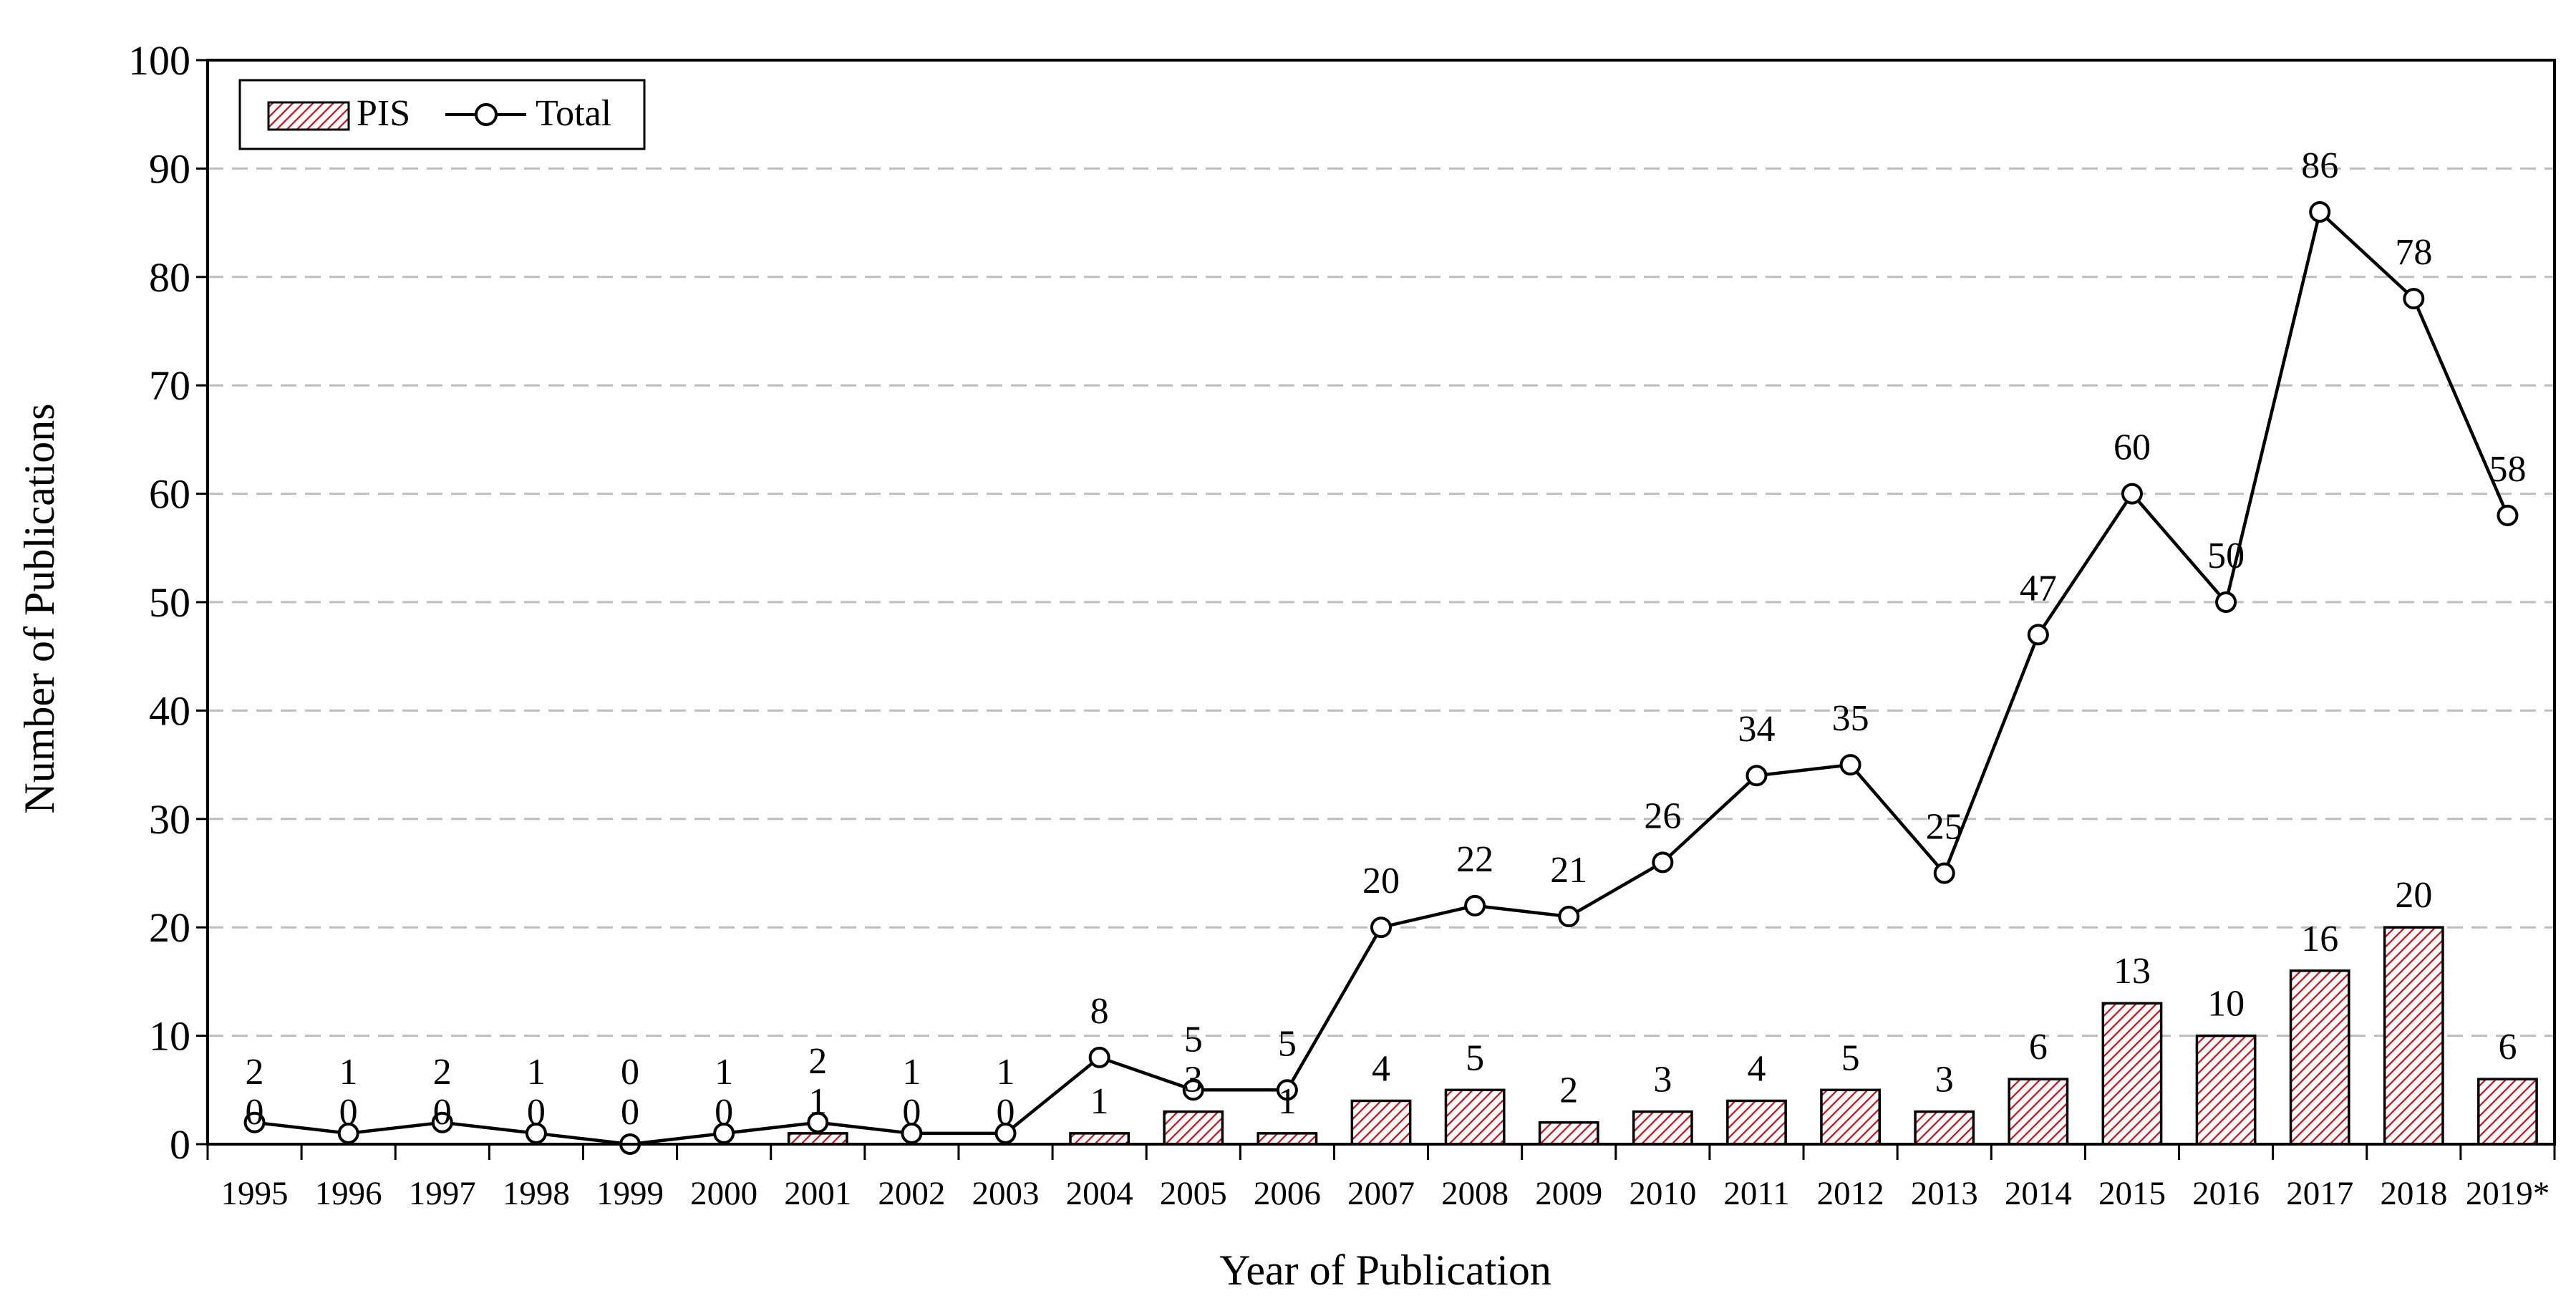 This screenshot has width=2576, height=1316. I want to click on total-value-label: 0, so click(630, 1072).